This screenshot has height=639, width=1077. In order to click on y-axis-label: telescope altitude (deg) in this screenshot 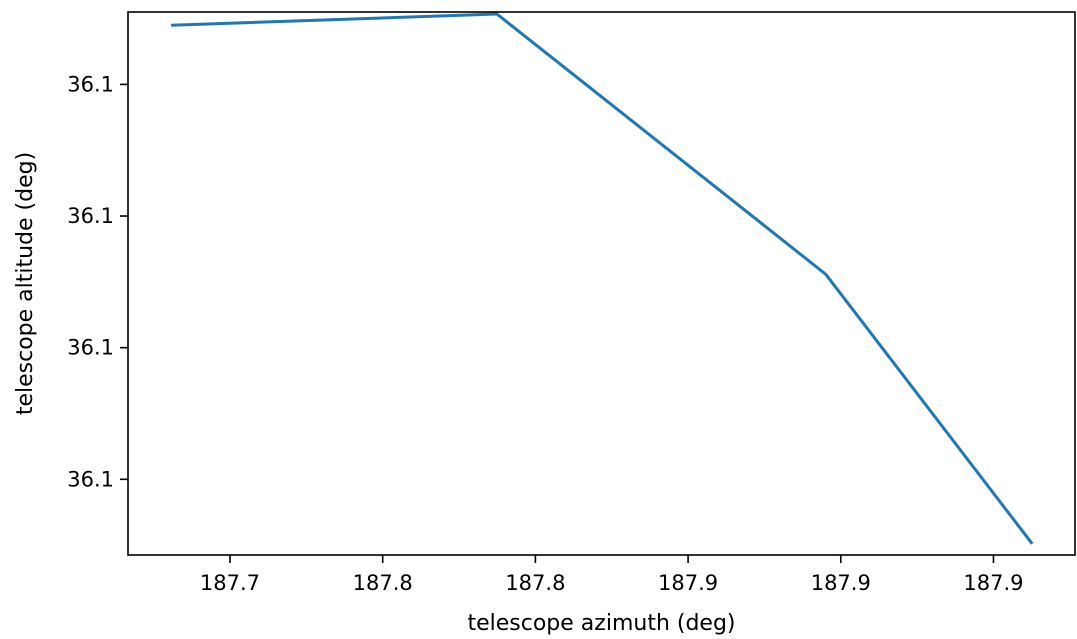, I will do `click(25, 283)`.